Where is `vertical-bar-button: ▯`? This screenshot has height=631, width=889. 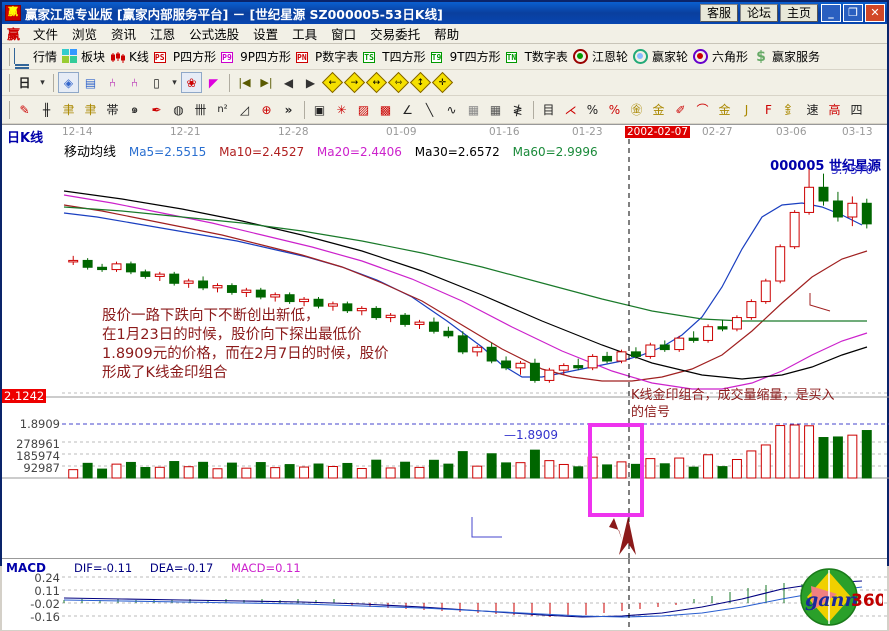 vertical-bar-button: ▯ is located at coordinates (156, 82).